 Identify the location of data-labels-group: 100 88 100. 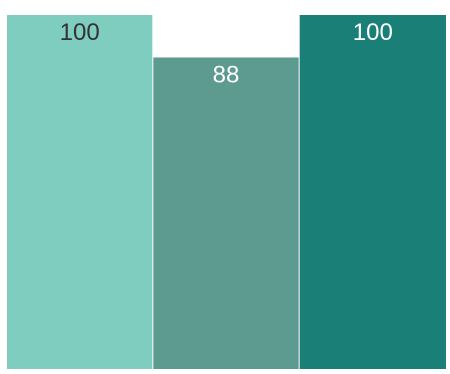
(226, 53).